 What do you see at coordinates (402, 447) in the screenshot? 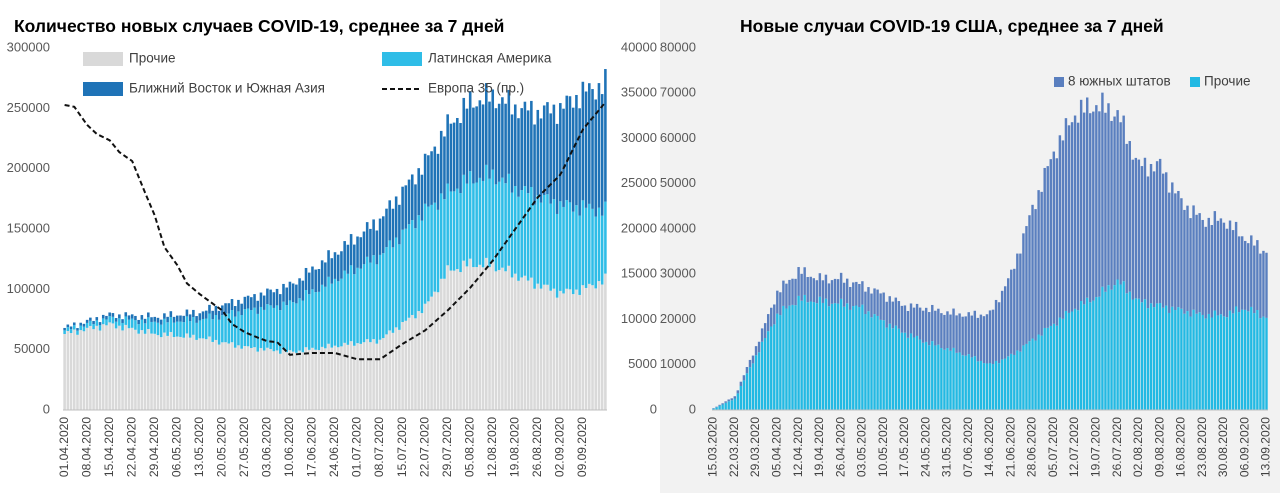
I see `x-tick-label: 15.07.2020` at bounding box center [402, 447].